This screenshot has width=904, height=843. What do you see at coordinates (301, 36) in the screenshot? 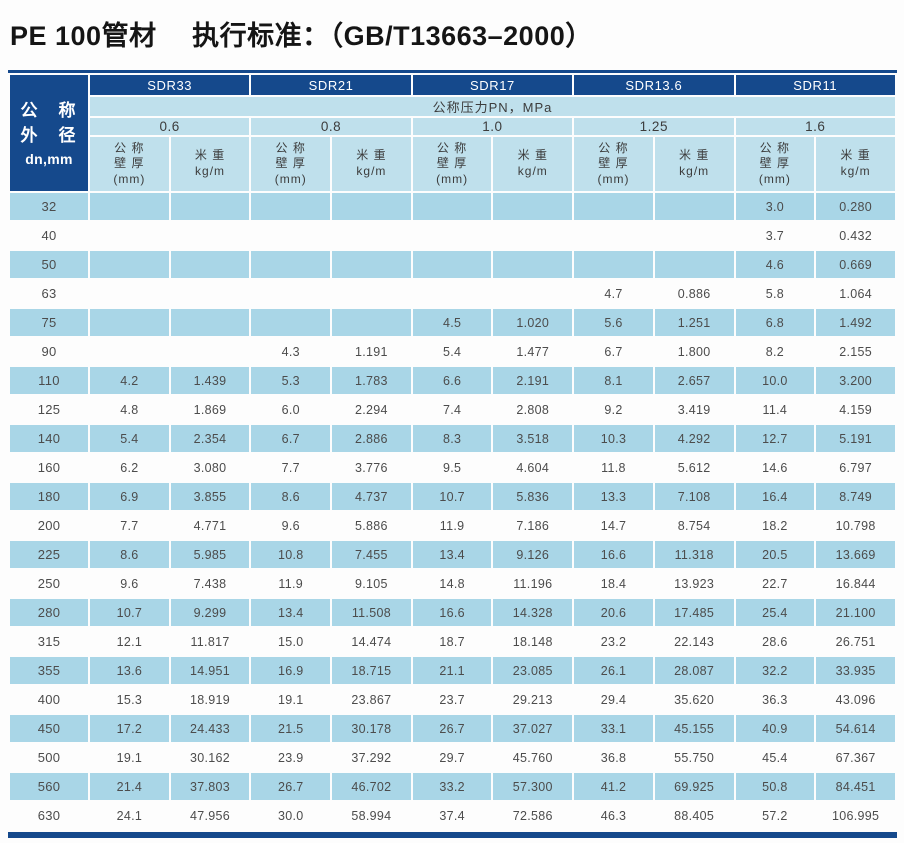
I see `page-title: PE 100管材 执行标准：（GB/T13663–2000）` at bounding box center [301, 36].